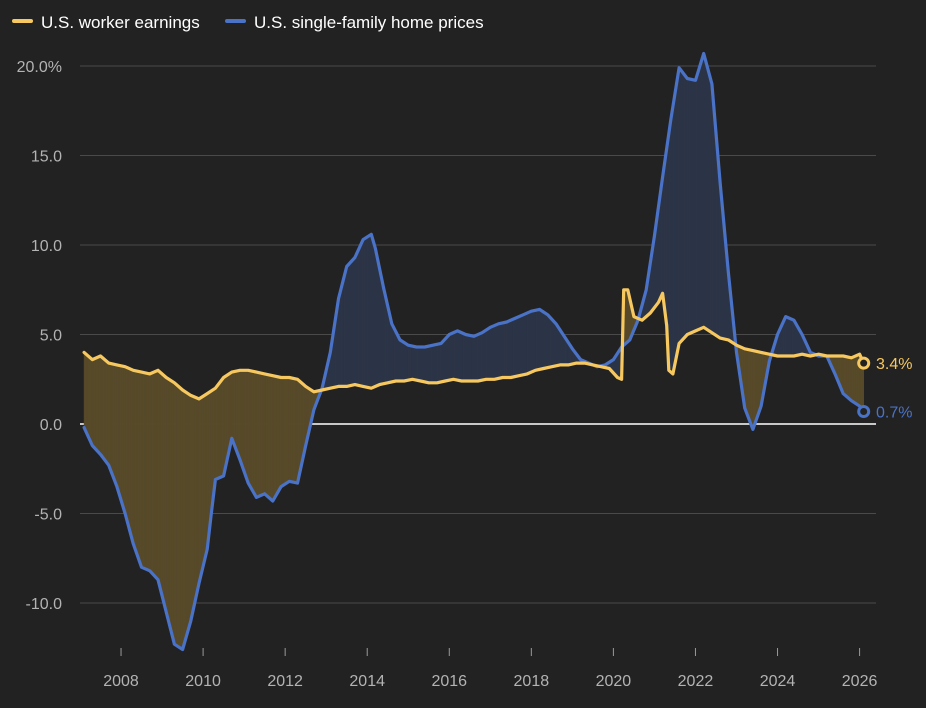 The width and height of the screenshot is (926, 708). I want to click on end-label-home-prices: 0.7%, so click(894, 412).